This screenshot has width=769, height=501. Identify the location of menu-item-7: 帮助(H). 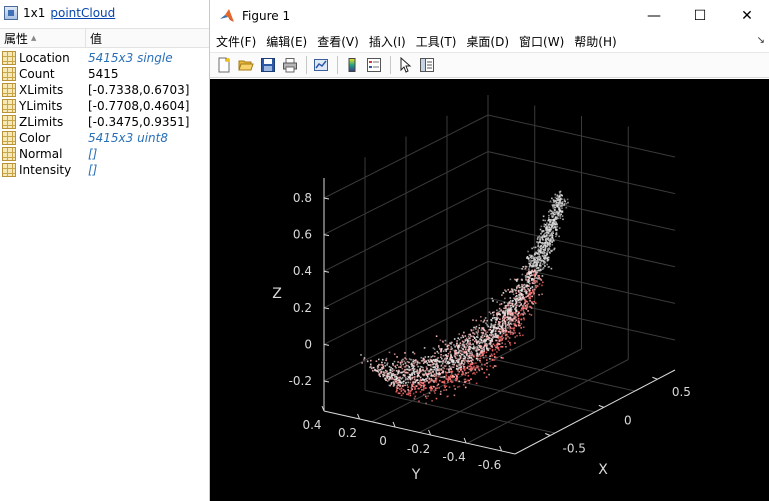
(595, 42).